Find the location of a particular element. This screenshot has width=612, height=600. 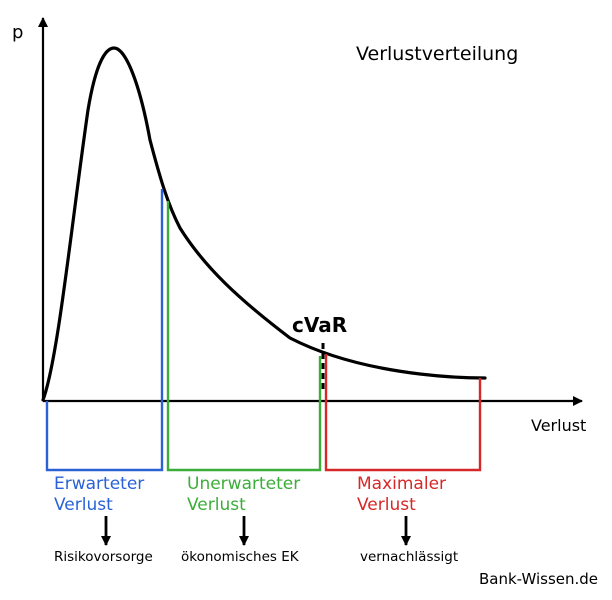

unexpected-loss-treatment: ökonomisches EK is located at coordinates (240, 557).